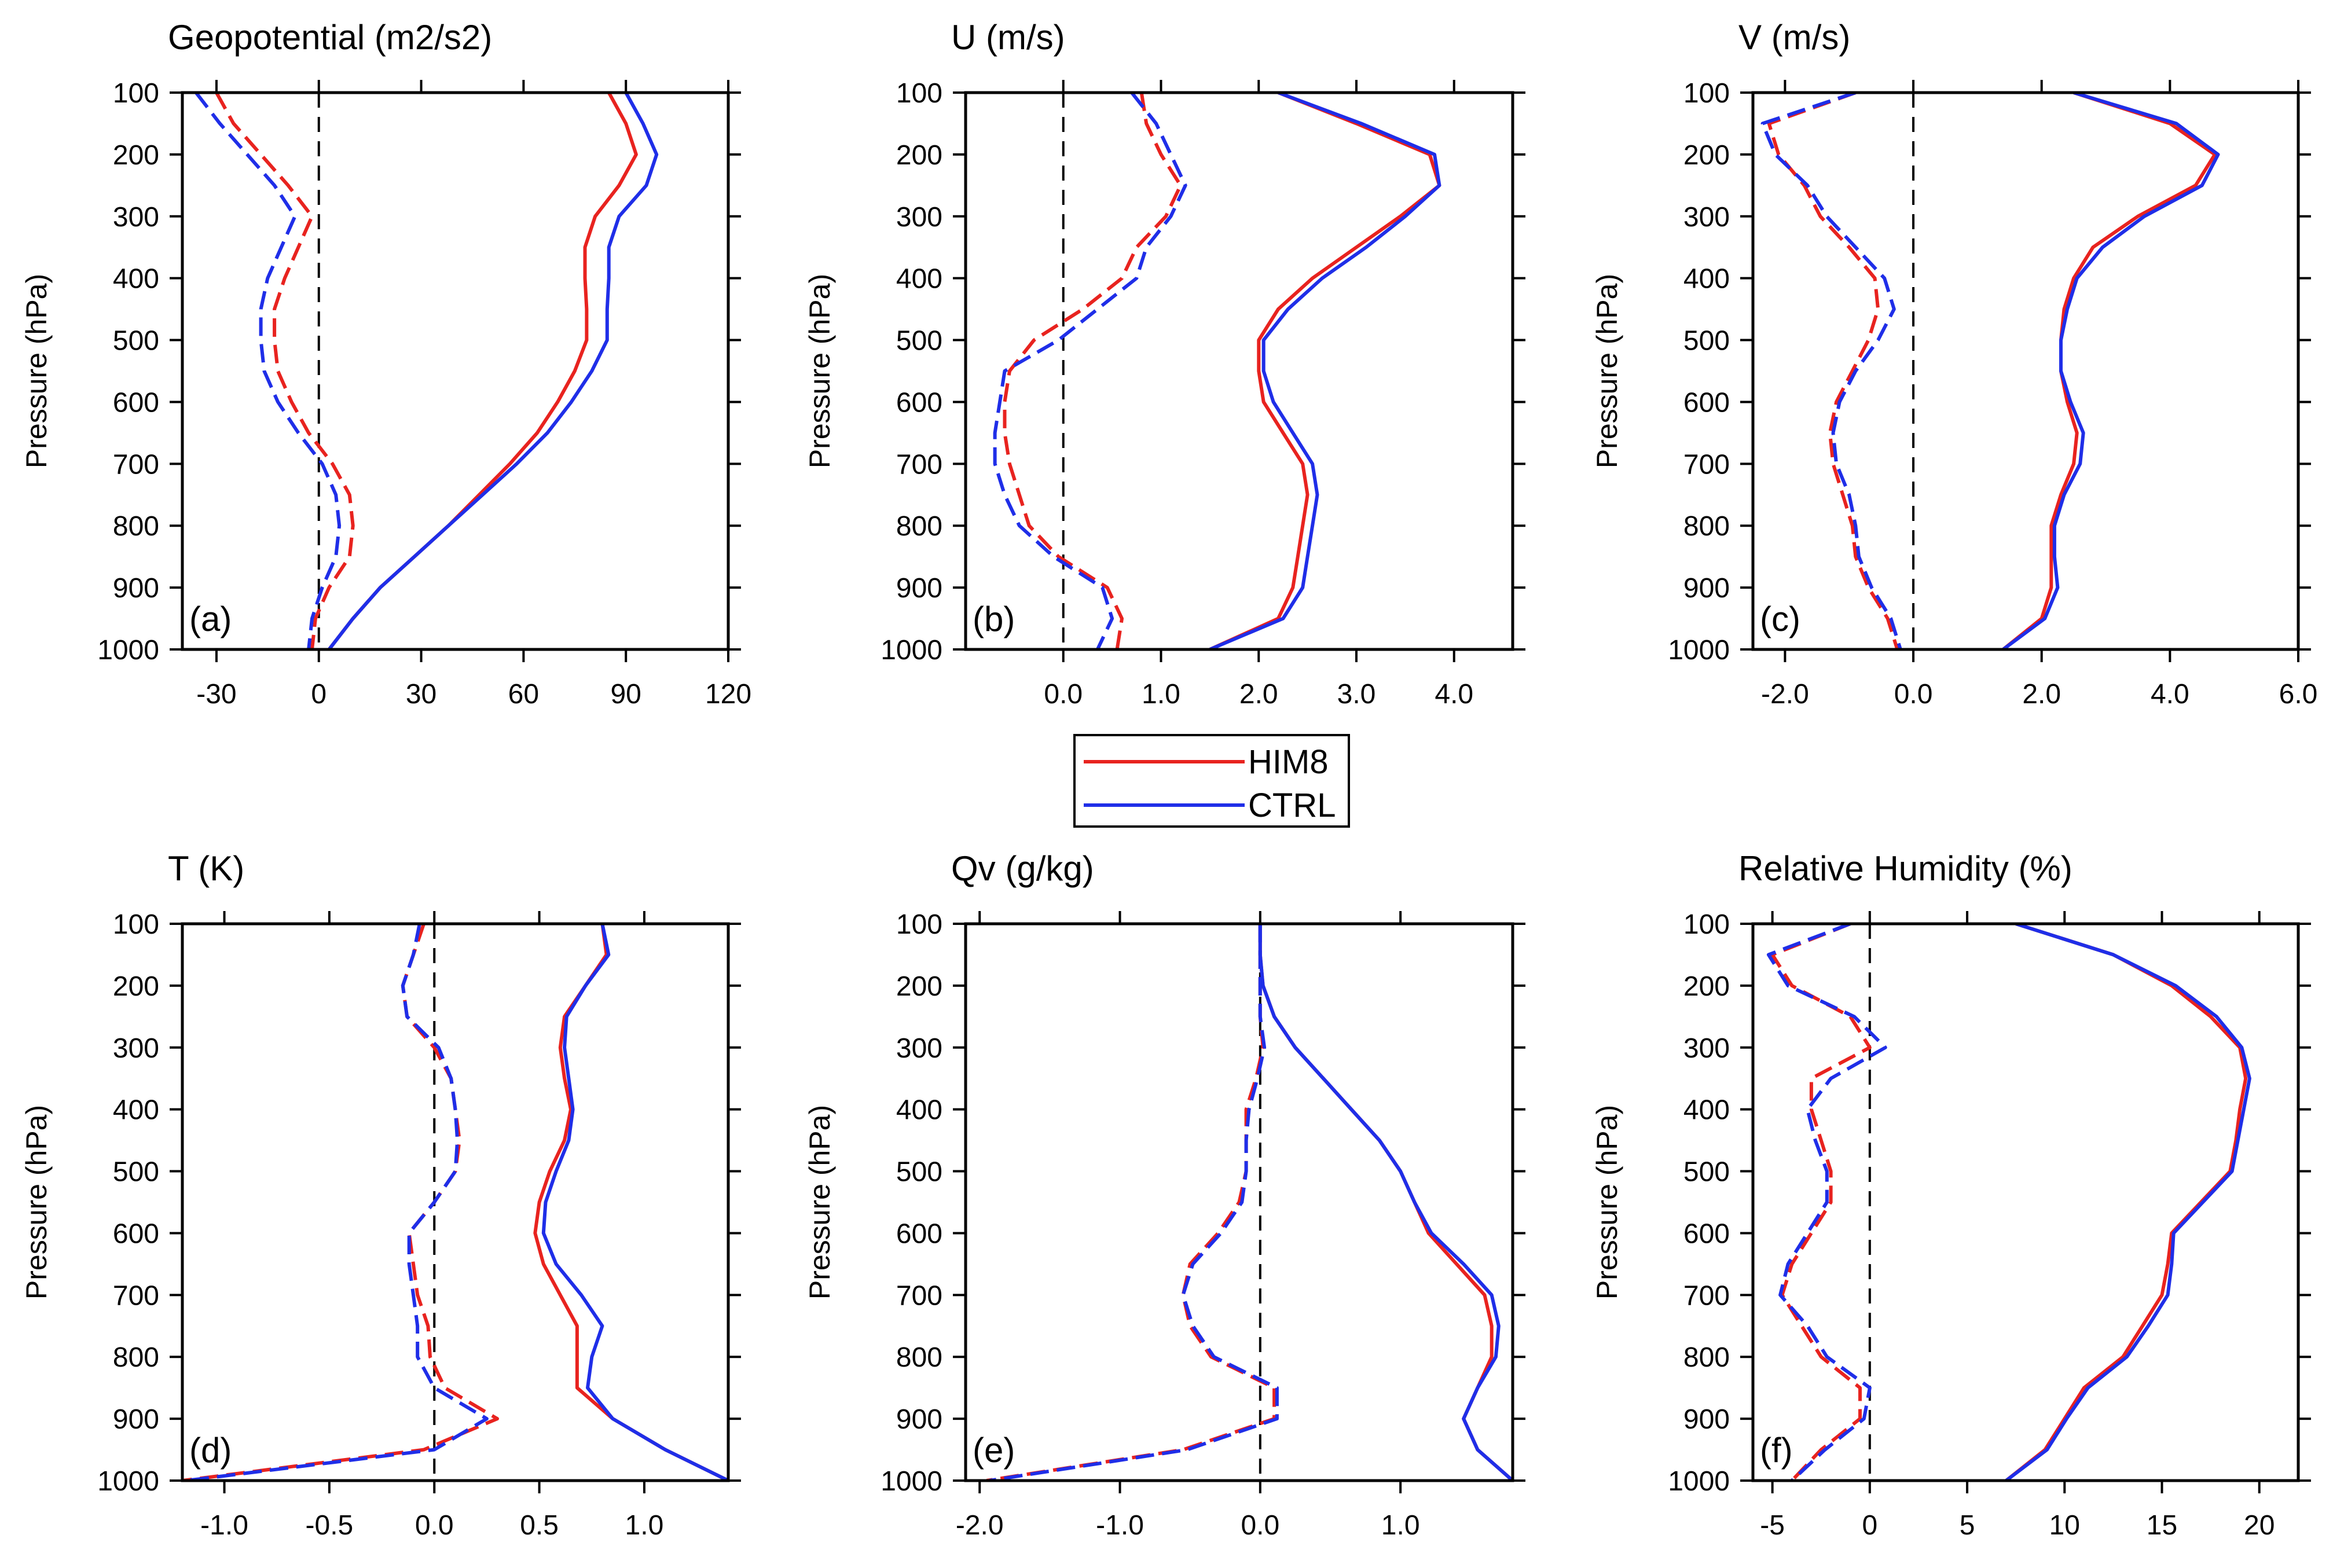 The height and width of the screenshot is (1568, 2333). I want to click on legend: HIM8 CTRL, so click(1211, 781).